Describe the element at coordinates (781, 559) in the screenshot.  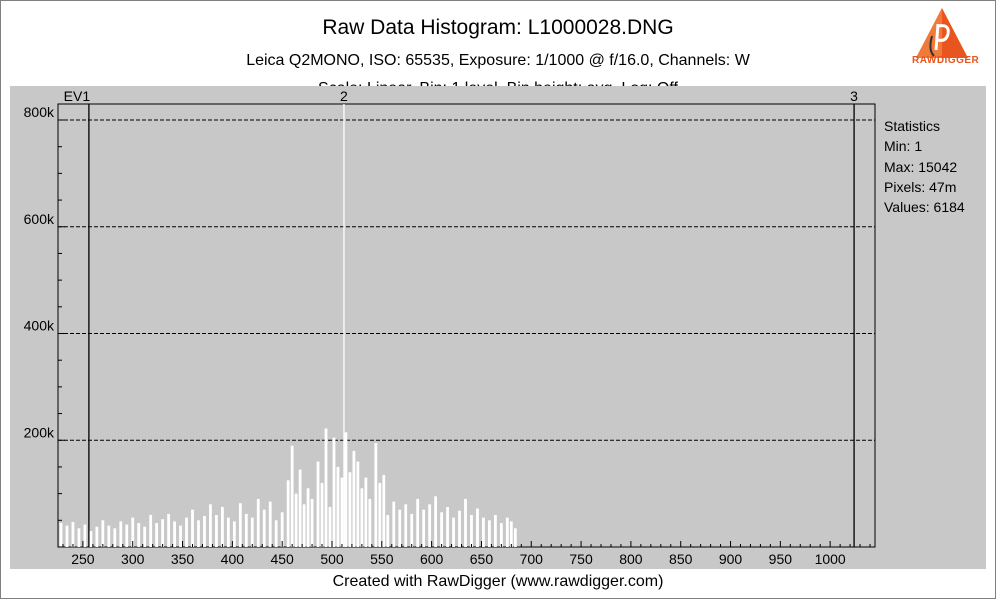
I see `x-tick-label: 950` at that location.